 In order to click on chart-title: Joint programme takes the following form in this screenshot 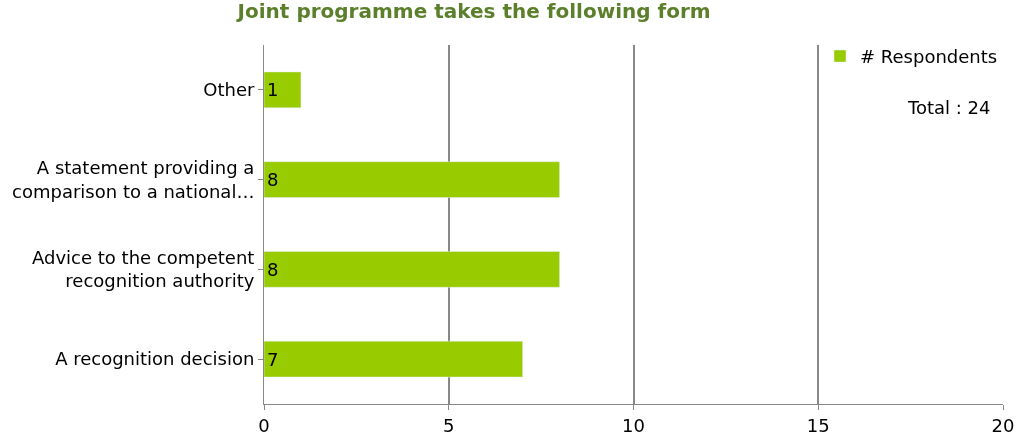, I will do `click(473, 12)`.